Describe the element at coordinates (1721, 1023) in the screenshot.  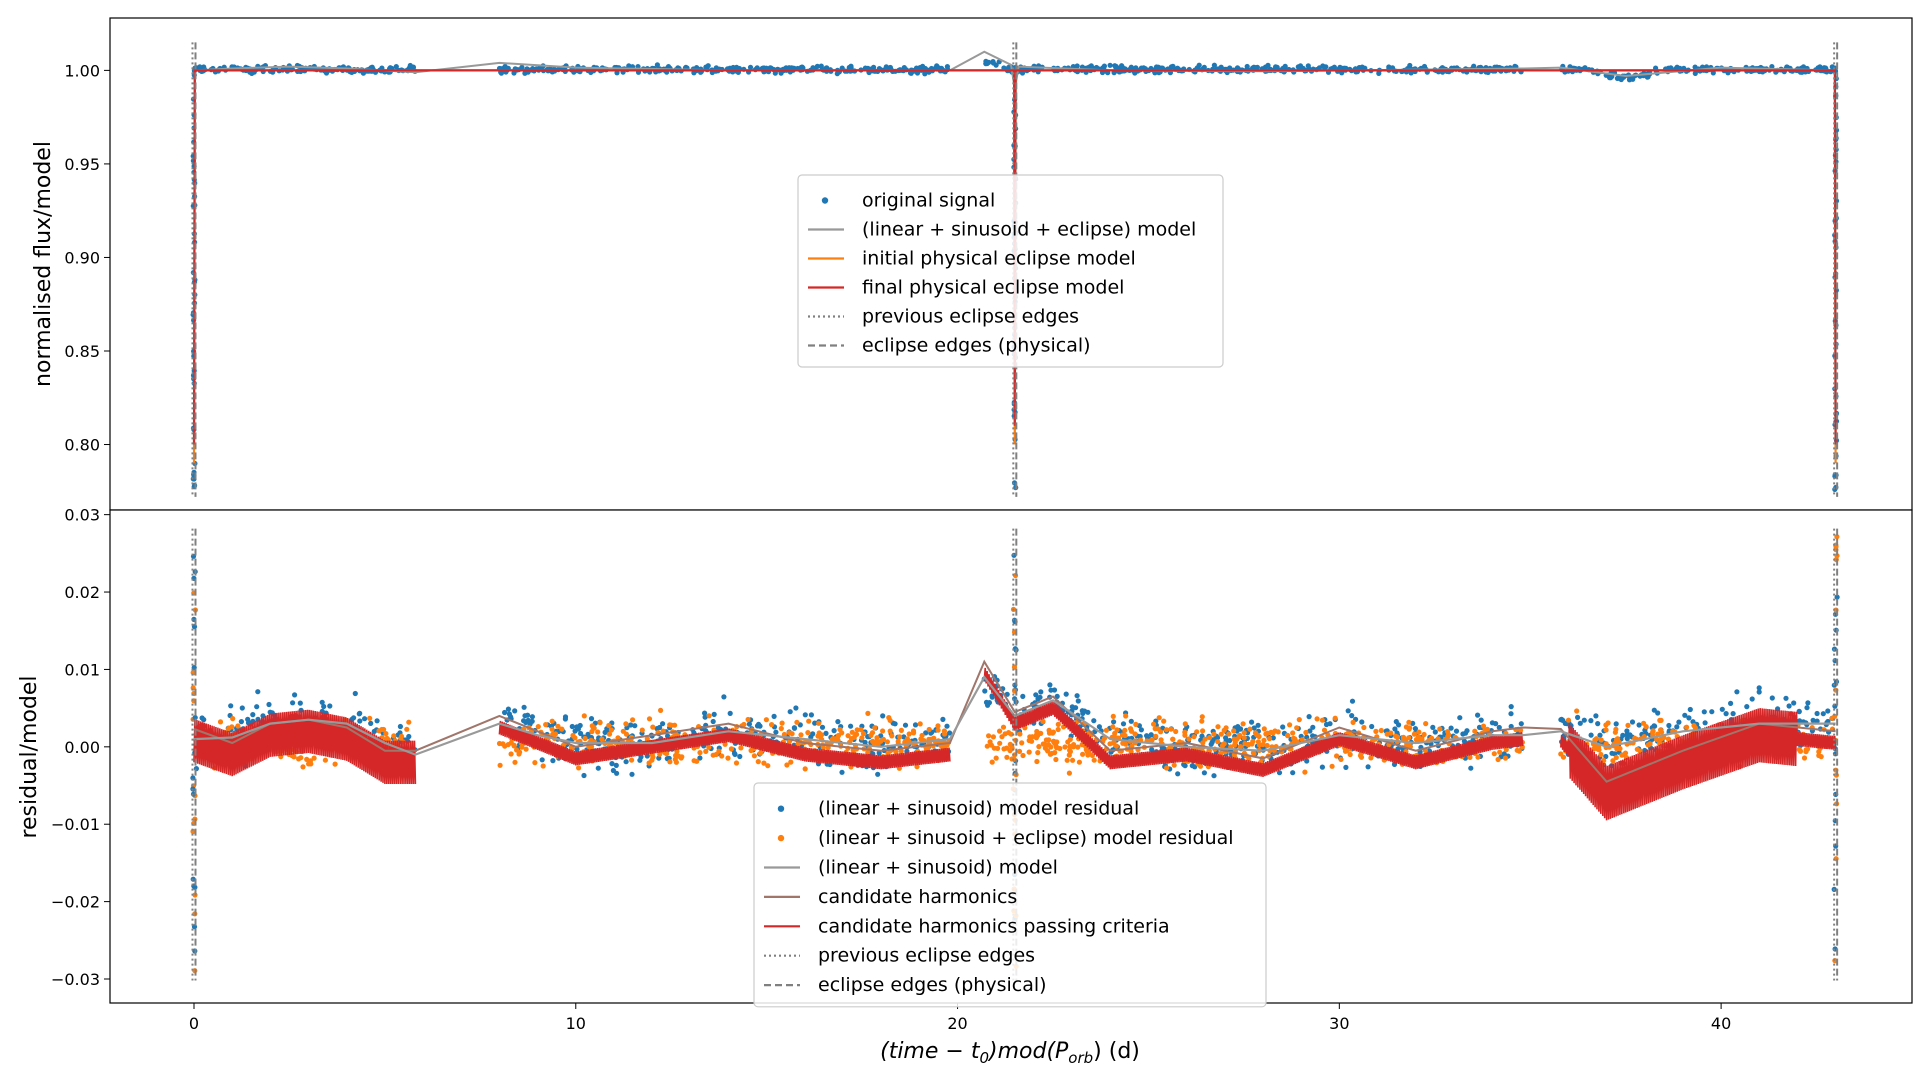
I see `x-tick-label: 40` at that location.